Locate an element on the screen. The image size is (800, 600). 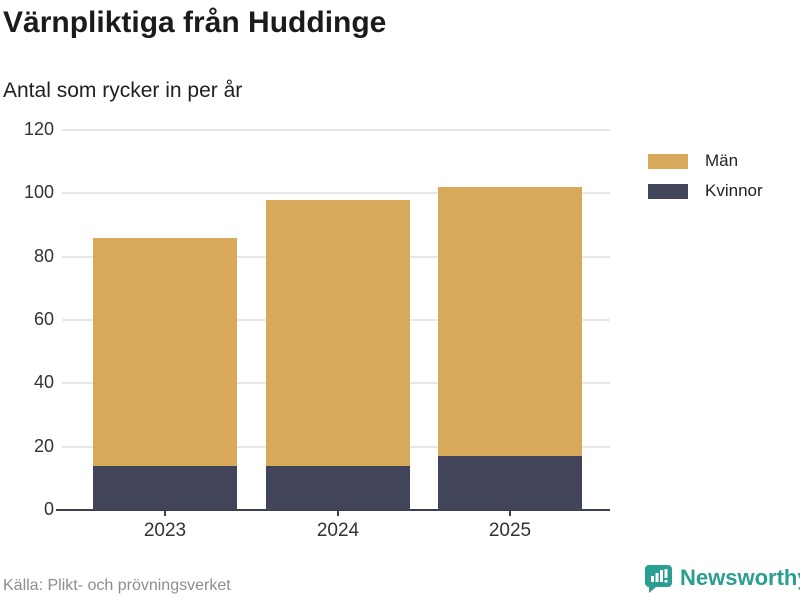
y-axis-tick-label: 20 is located at coordinates (43, 445).